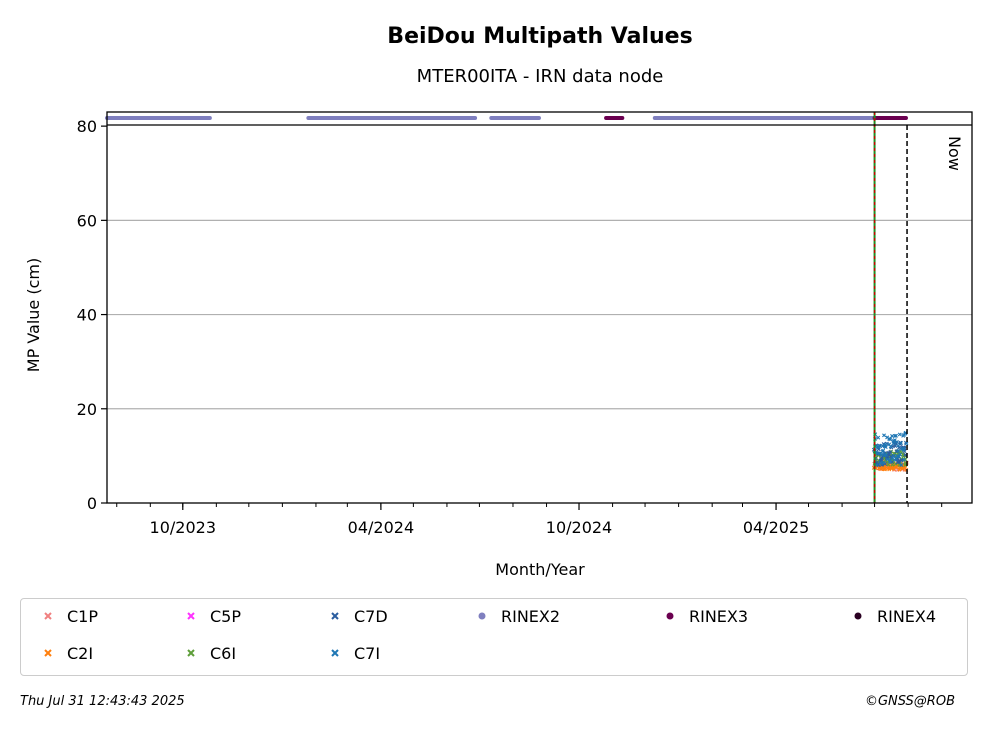 Image resolution: width=993 pixels, height=734 pixels. I want to click on legend-item-rinex4: RINEX4, so click(891, 616).